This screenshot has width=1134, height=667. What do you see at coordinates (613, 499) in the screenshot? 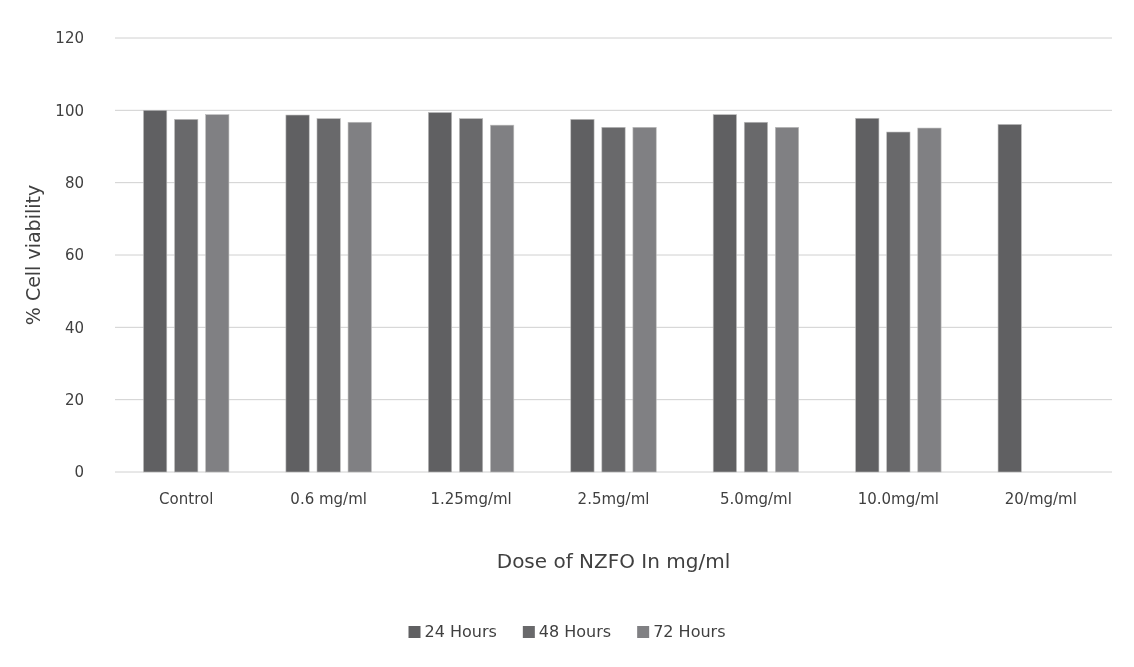
I see `x-tick-label: 2.5mg/ml` at bounding box center [613, 499].